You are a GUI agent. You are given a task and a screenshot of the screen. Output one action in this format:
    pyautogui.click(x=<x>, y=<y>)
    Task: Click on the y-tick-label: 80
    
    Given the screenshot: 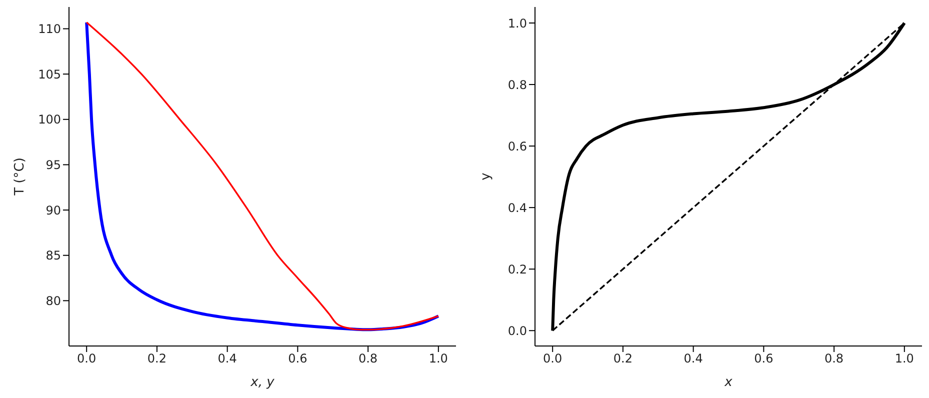 What is the action you would take?
    pyautogui.click(x=53, y=301)
    